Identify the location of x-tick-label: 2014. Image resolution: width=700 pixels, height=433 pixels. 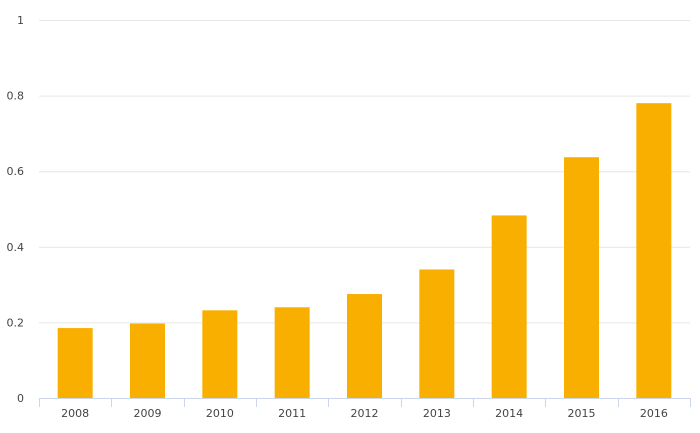
(509, 413).